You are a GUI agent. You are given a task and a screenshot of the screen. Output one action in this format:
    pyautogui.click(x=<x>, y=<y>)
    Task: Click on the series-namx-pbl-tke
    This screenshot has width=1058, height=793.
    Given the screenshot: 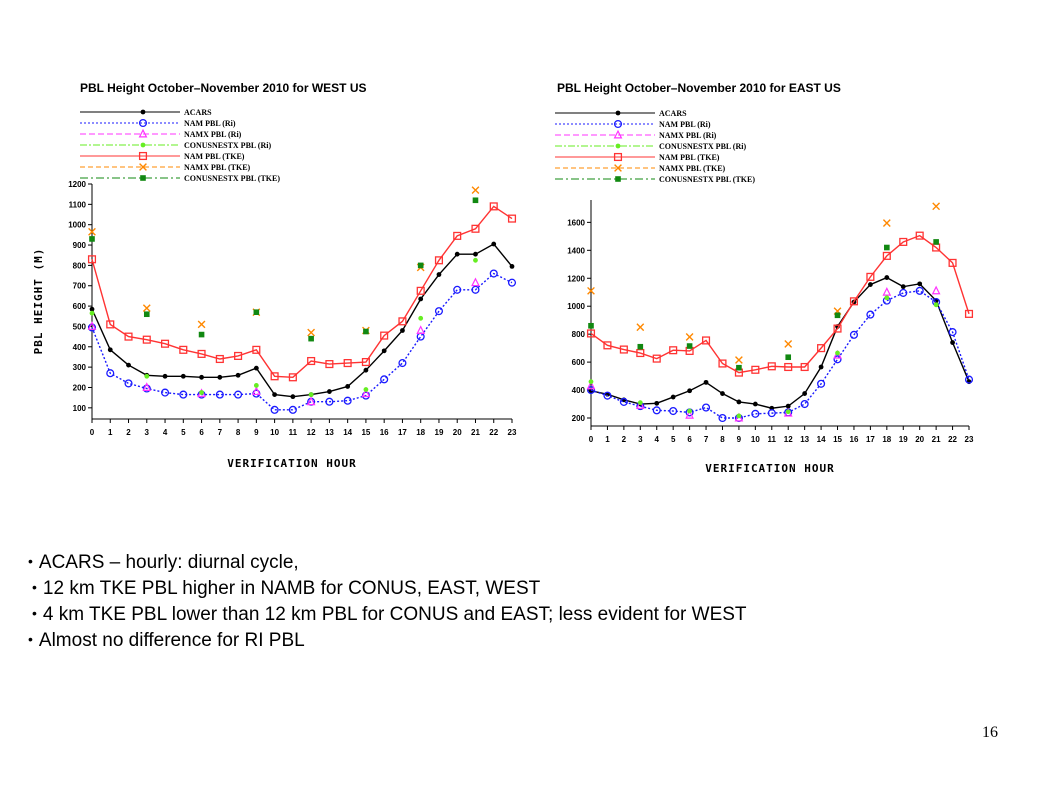 What is the action you would take?
    pyautogui.click(x=764, y=283)
    